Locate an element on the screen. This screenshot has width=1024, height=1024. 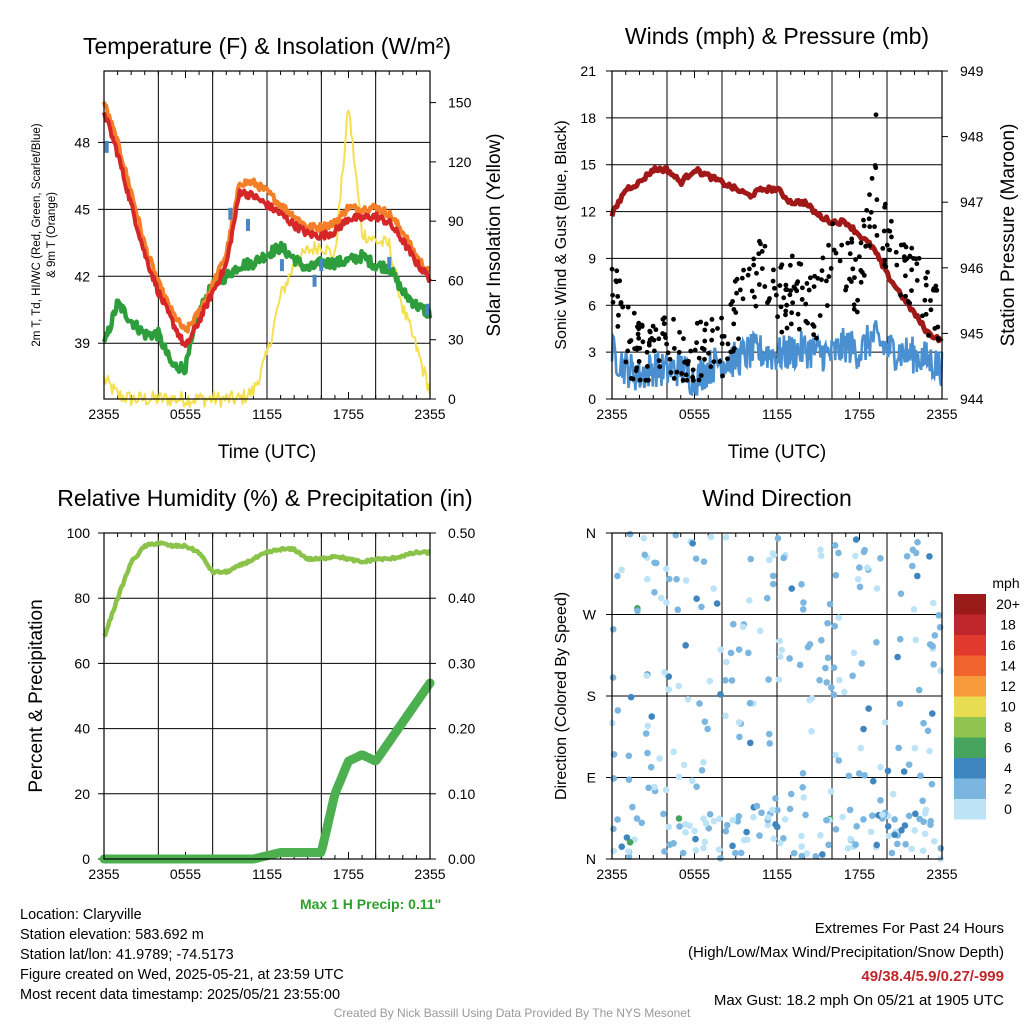
legend-label: 12 is located at coordinates (1008, 686).